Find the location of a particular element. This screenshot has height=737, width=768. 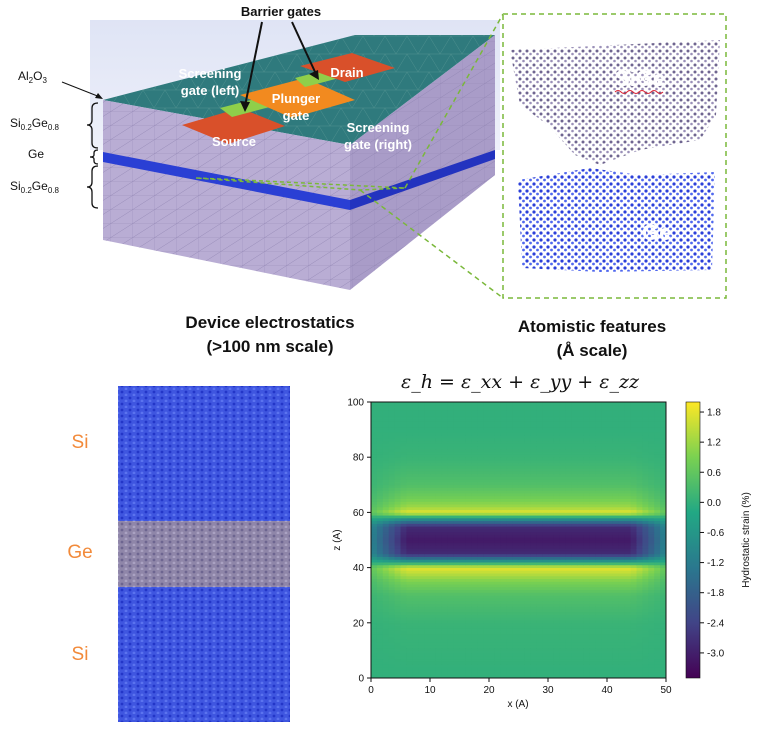

screening-right-label-1: Screening is located at coordinates (378, 127).